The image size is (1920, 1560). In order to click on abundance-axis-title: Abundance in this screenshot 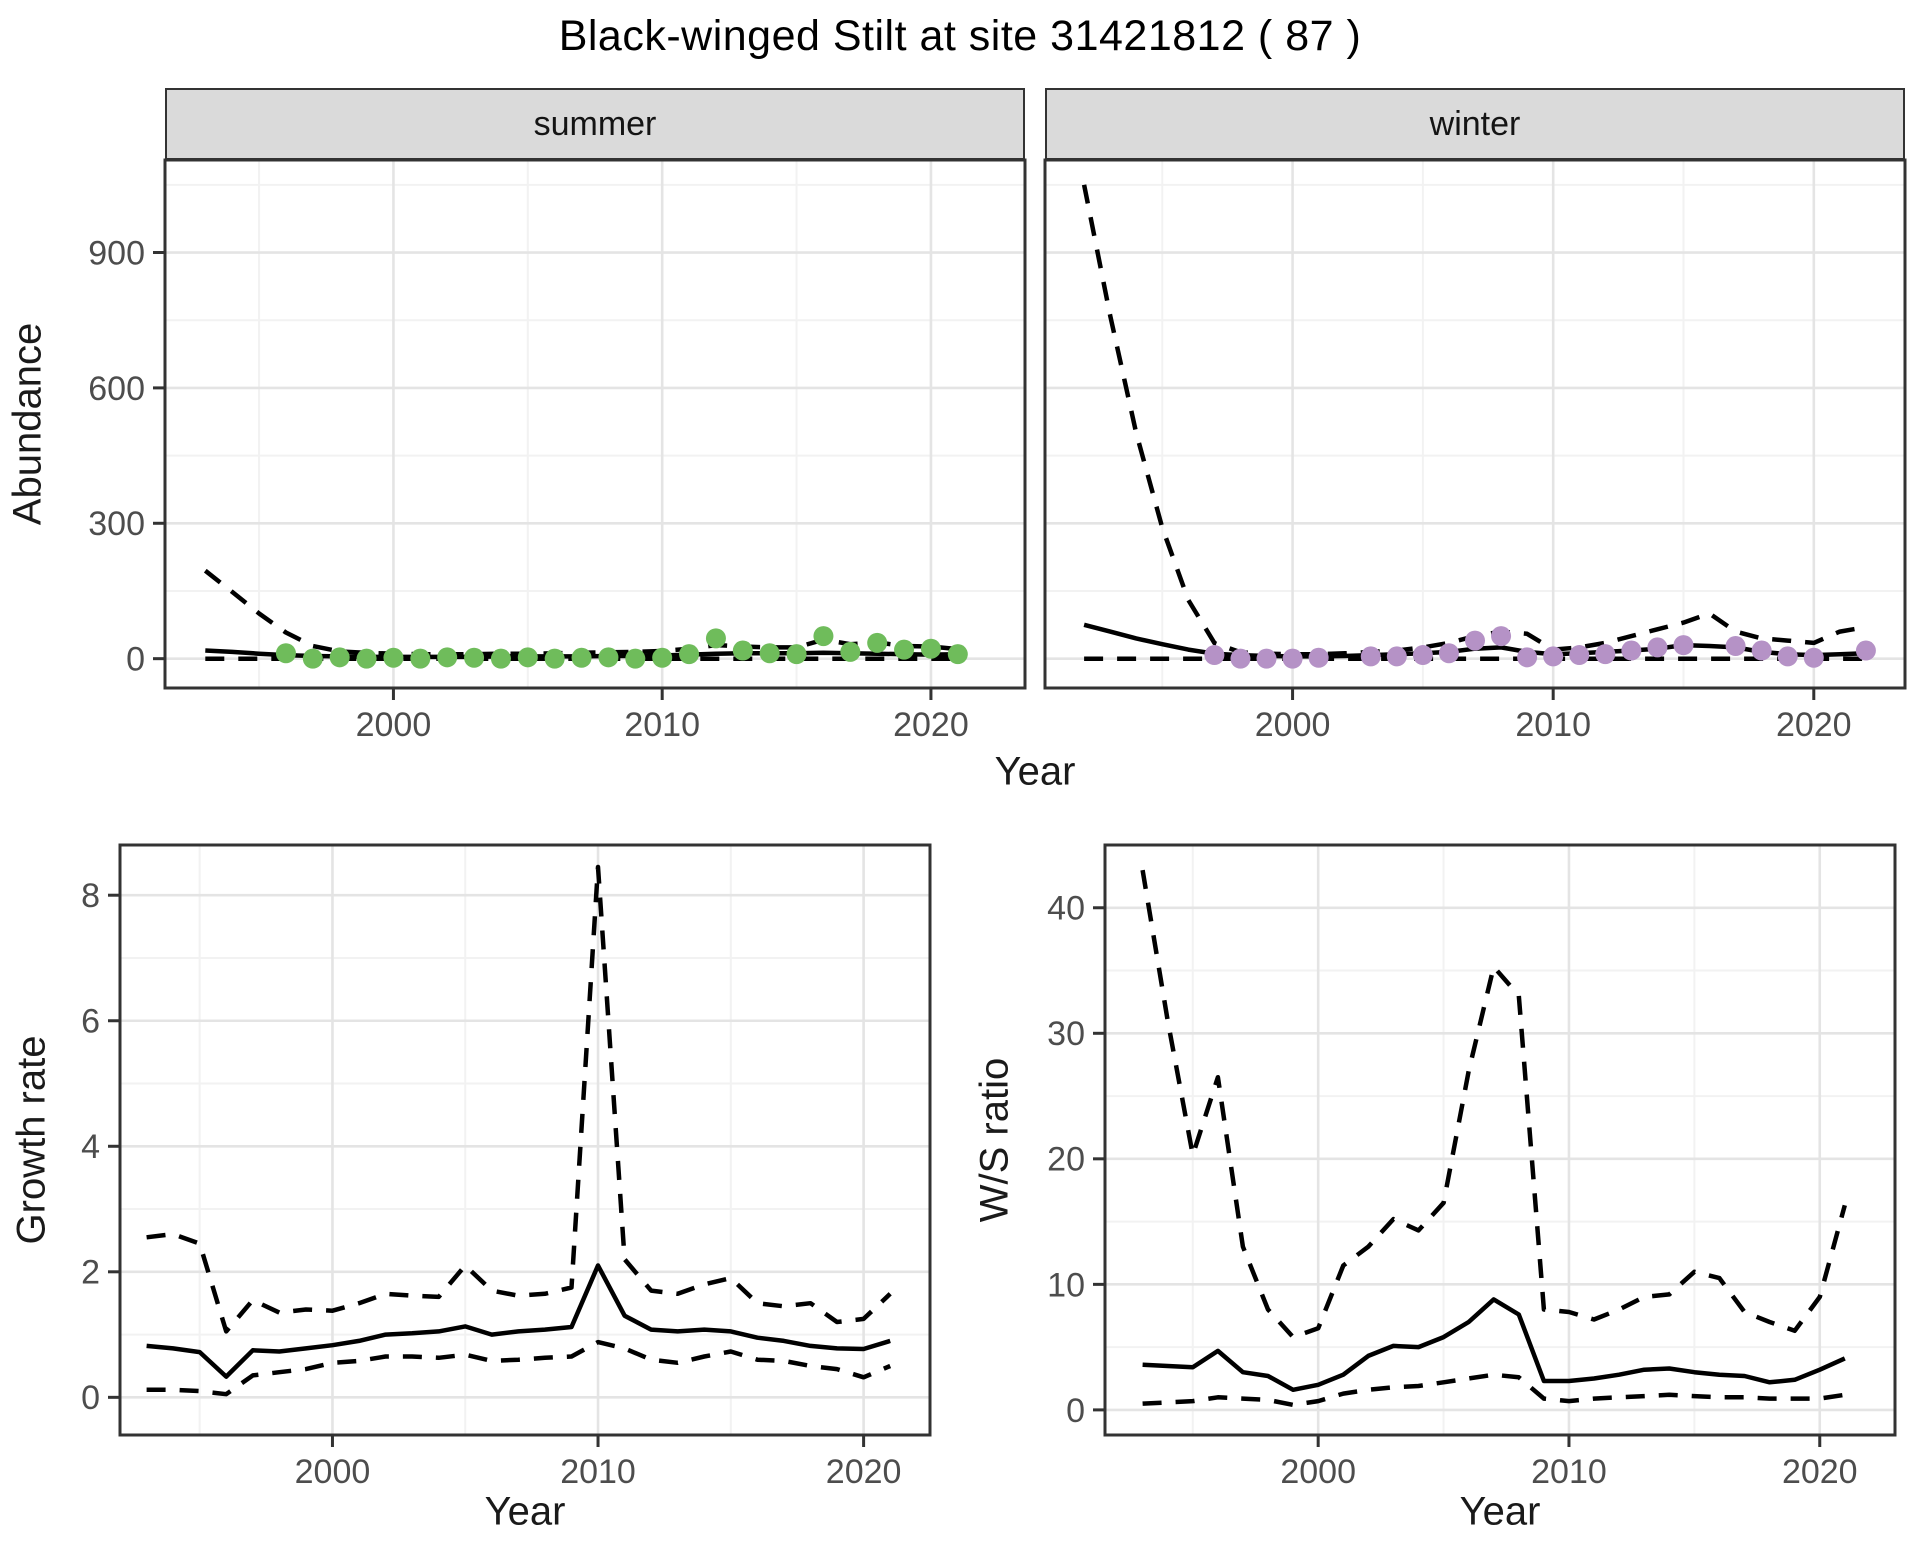, I will do `click(27, 424)`.